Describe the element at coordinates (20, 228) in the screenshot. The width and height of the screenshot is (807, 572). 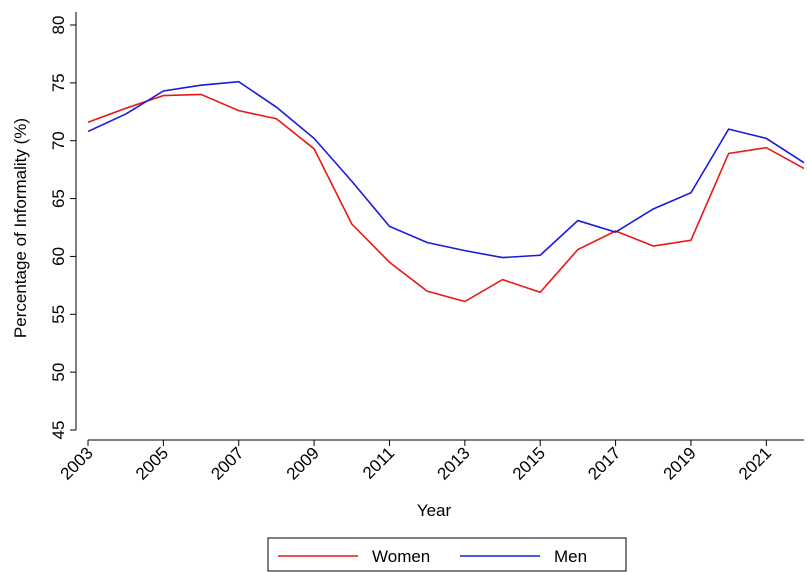
I see `y-axis-label: Percentage of Informality (%)` at that location.